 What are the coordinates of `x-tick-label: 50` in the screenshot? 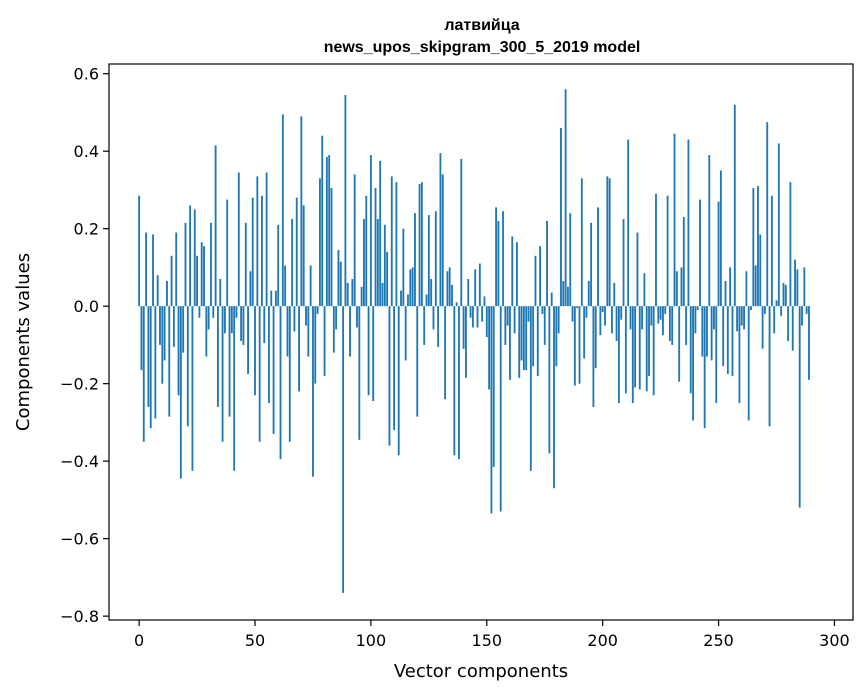 It's located at (255, 640).